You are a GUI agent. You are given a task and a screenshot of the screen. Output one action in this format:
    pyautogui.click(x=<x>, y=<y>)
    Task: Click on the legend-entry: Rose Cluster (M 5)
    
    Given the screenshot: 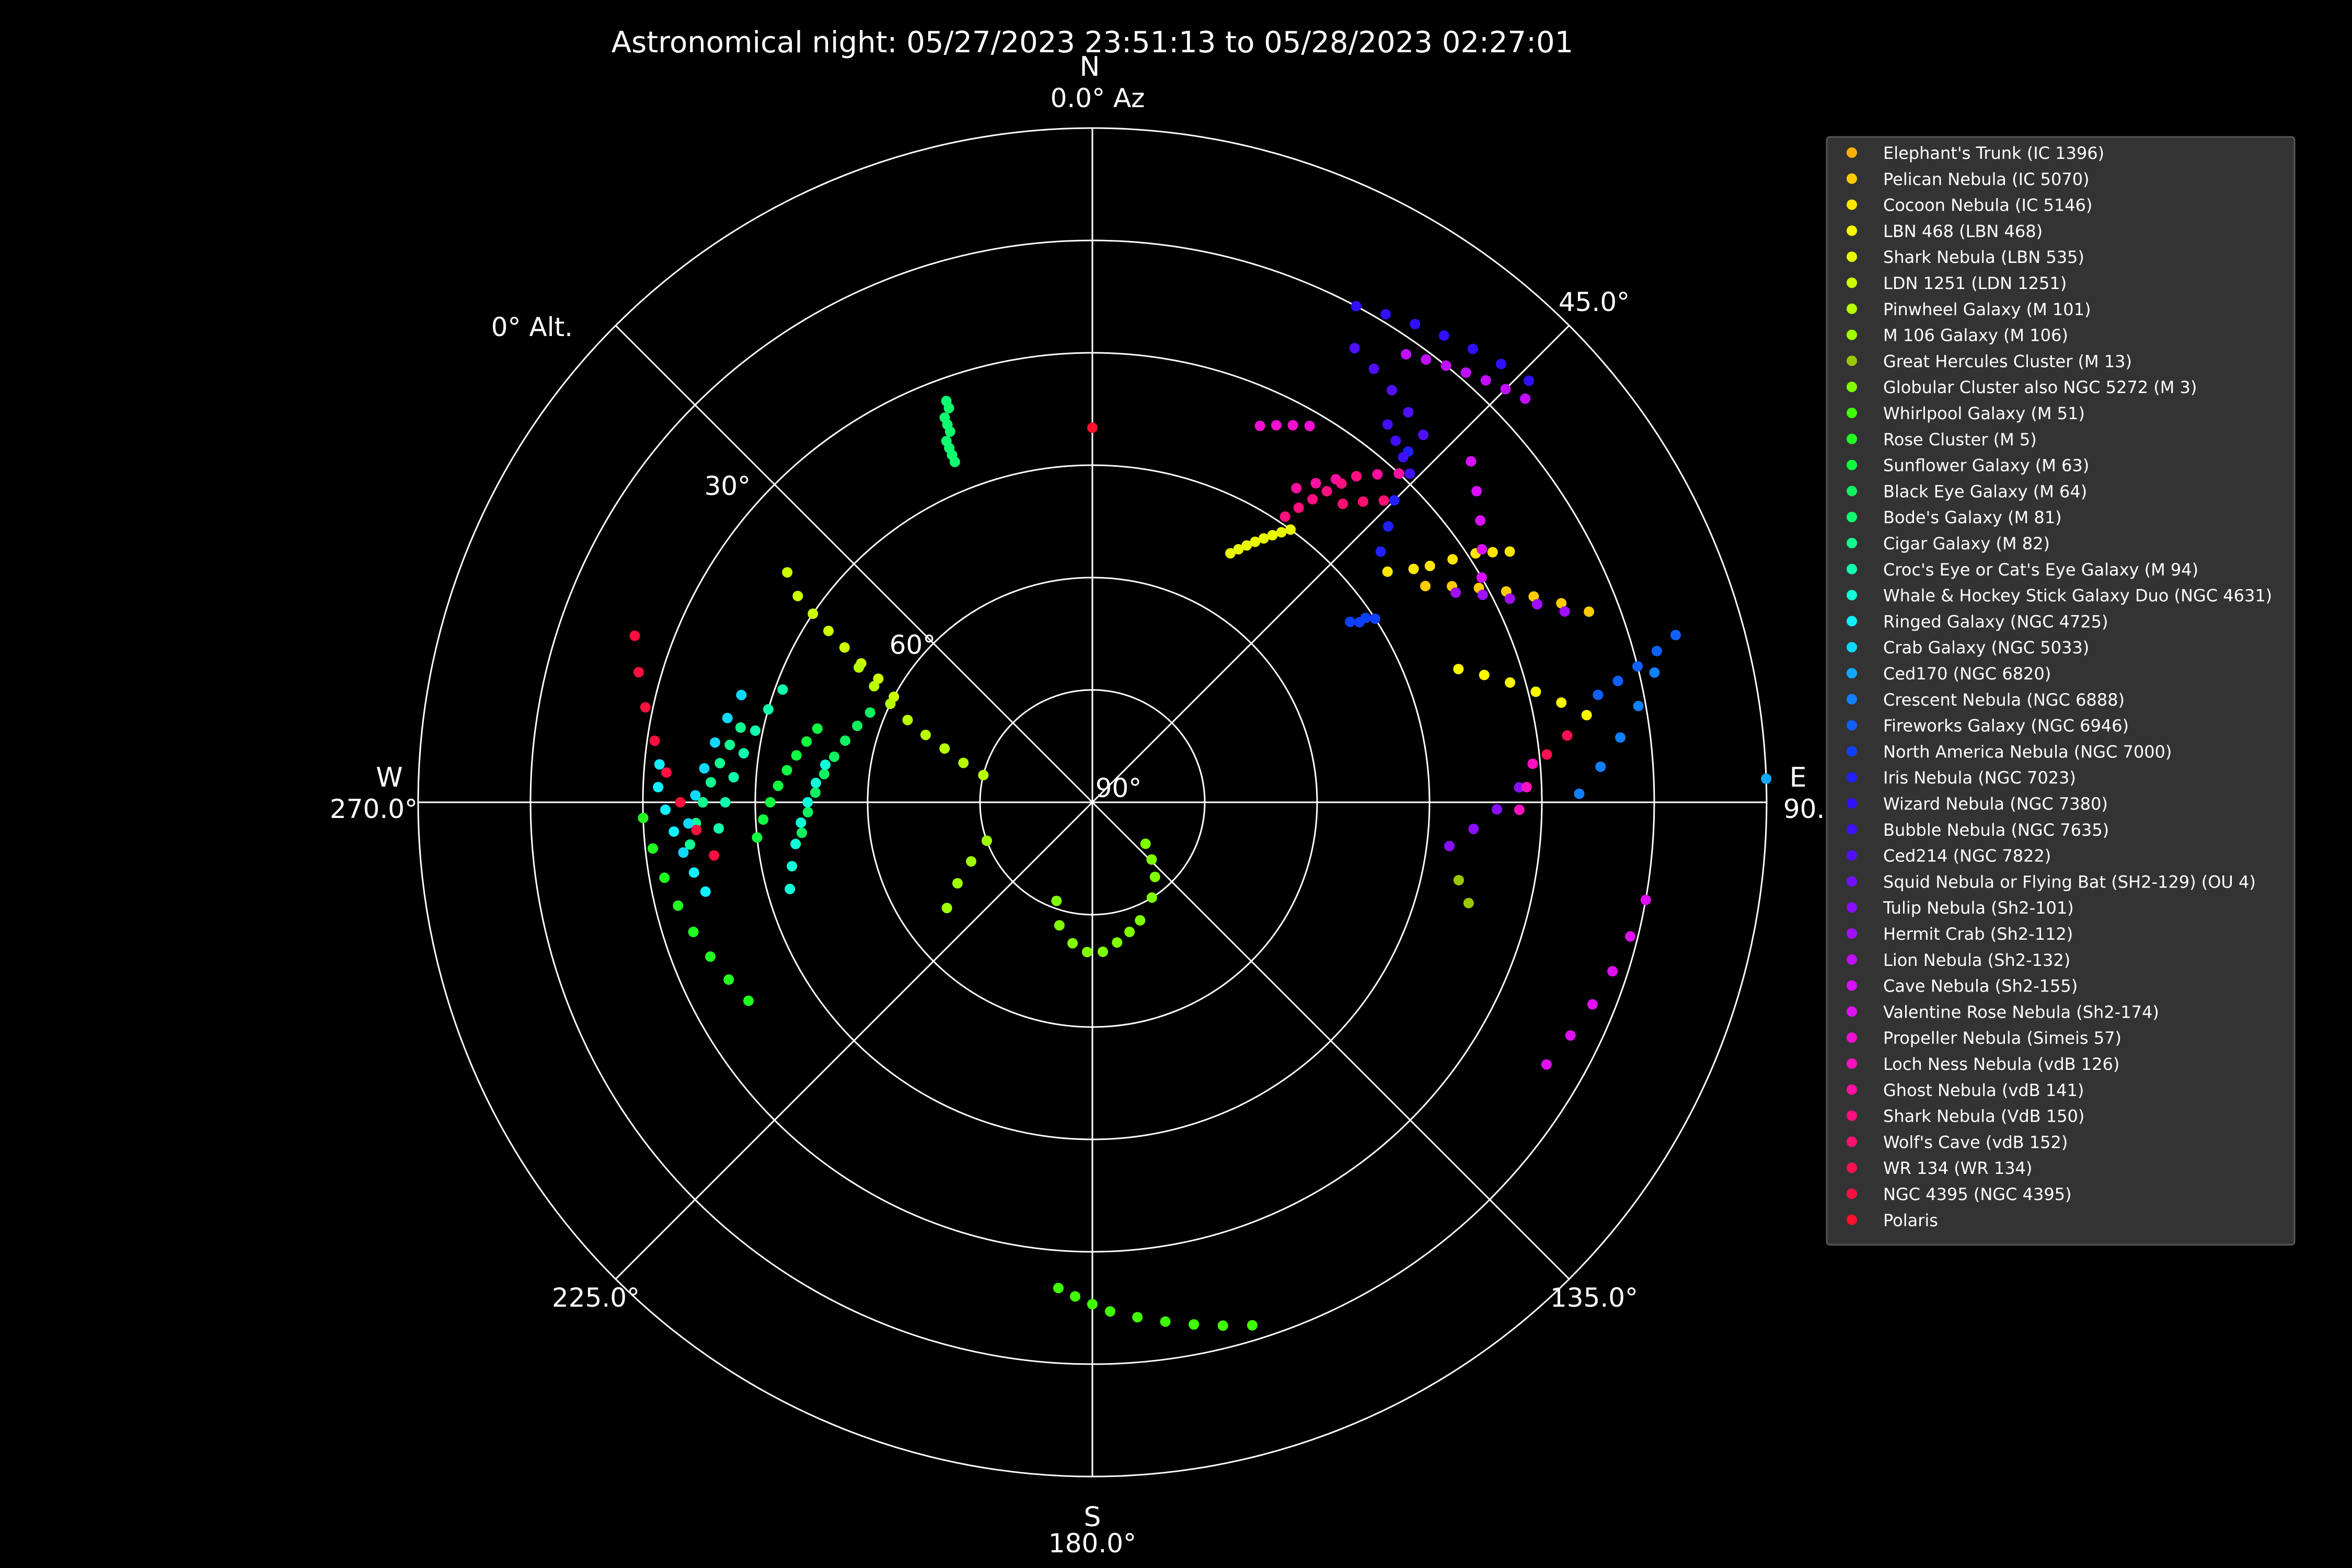 What is the action you would take?
    pyautogui.click(x=1960, y=439)
    